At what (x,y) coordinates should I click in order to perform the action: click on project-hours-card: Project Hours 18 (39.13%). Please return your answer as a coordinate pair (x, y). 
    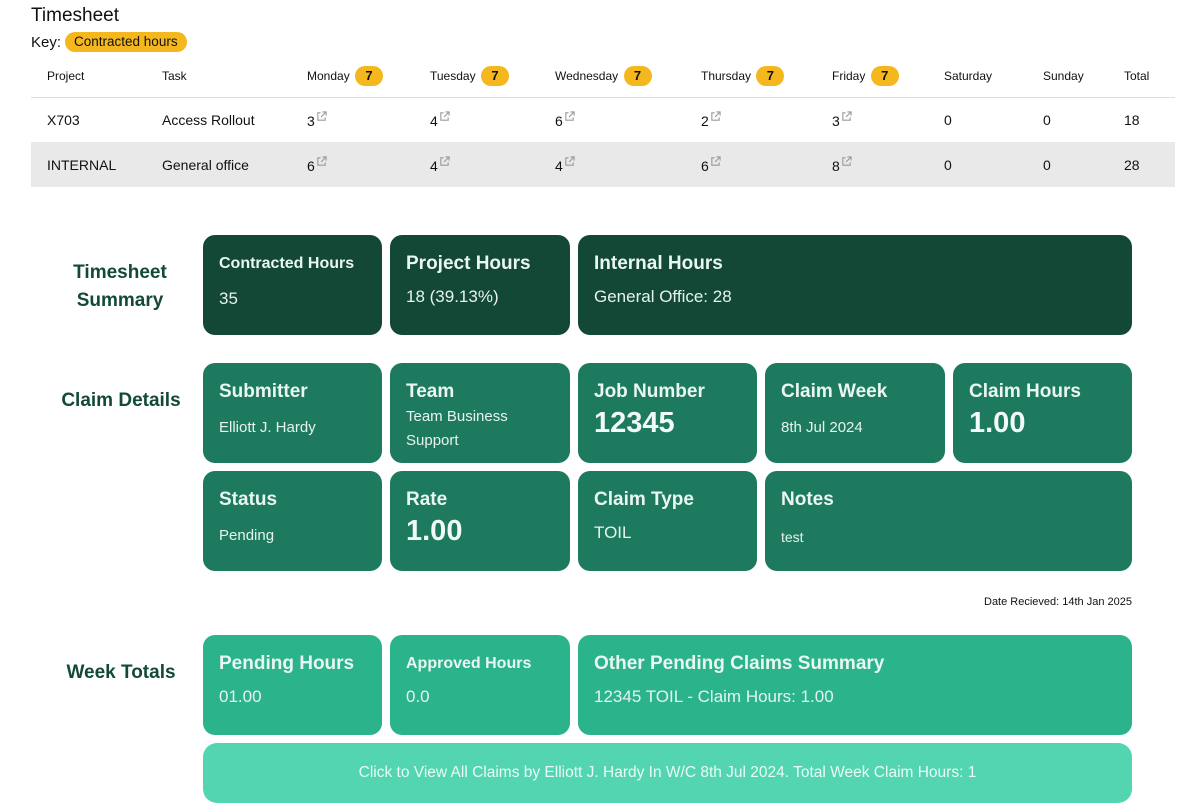
    Looking at the image, I should click on (480, 285).